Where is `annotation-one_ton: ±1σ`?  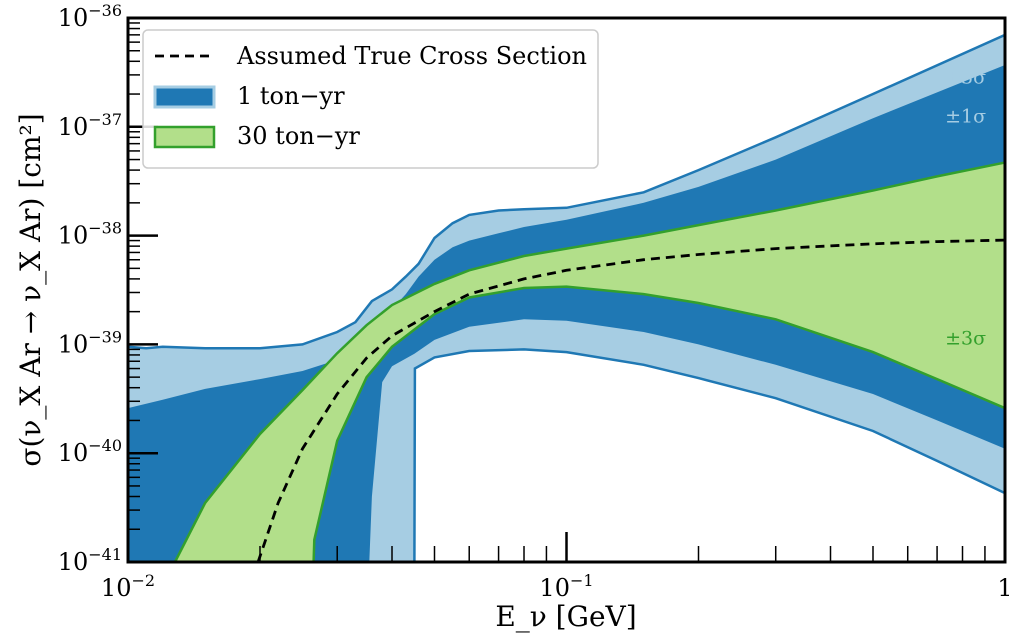
annotation-one_ton: ±1σ is located at coordinates (965, 116).